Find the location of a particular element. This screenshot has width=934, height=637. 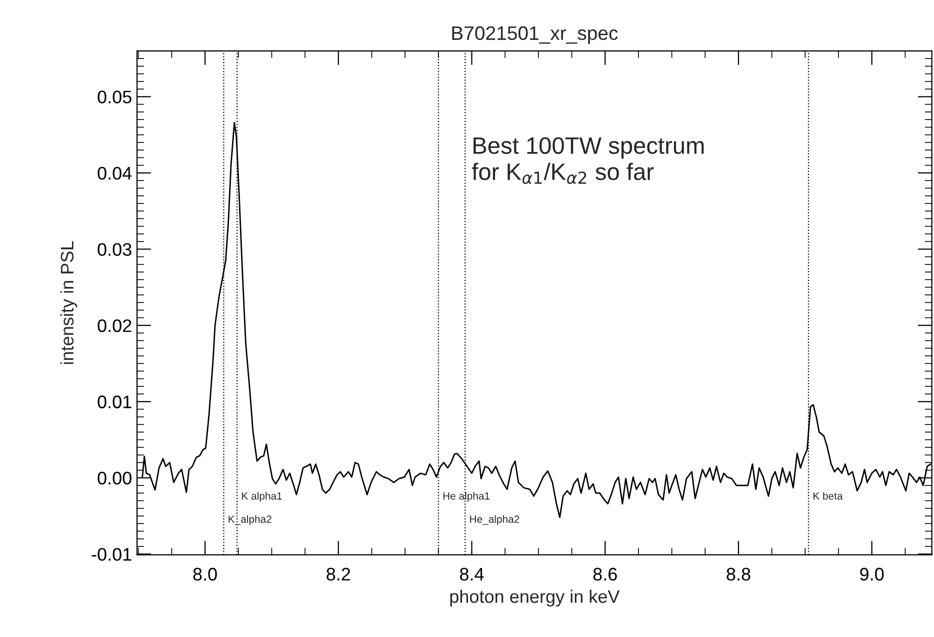

annotation: Best 100TW spectrum for K$_{α1}$/K$_{α2}$ so far is located at coordinates (588, 160).